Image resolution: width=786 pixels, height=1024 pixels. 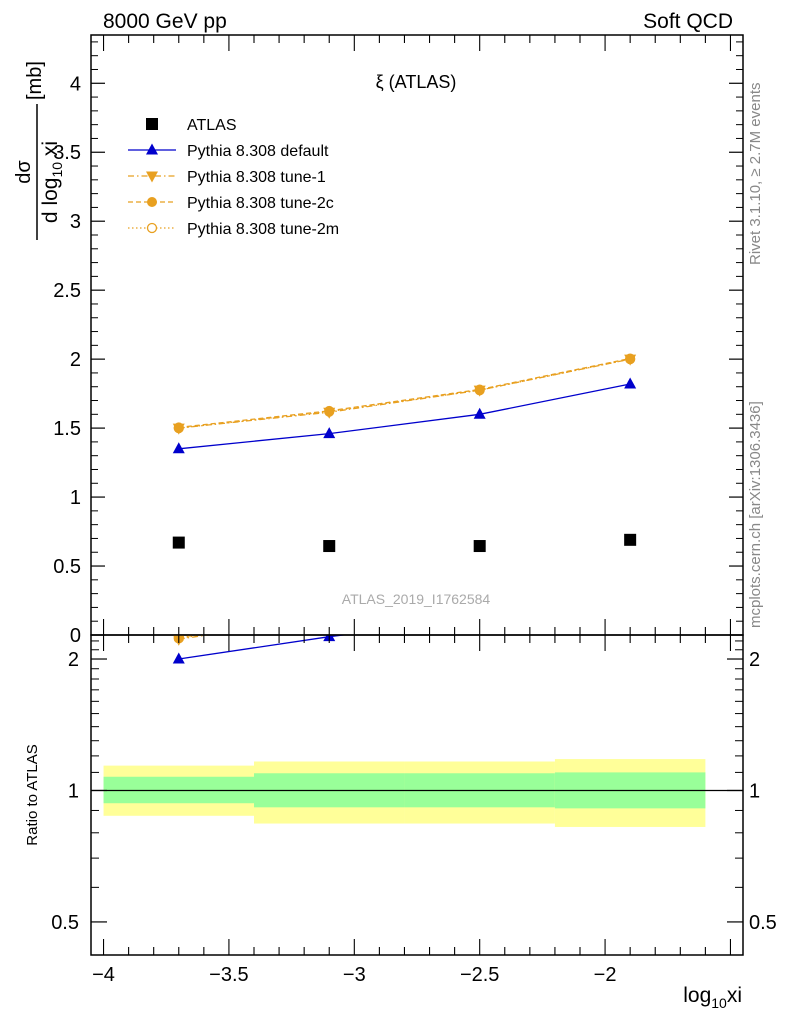 What do you see at coordinates (688, 21) in the screenshot?
I see `header-right: Soft QCD` at bounding box center [688, 21].